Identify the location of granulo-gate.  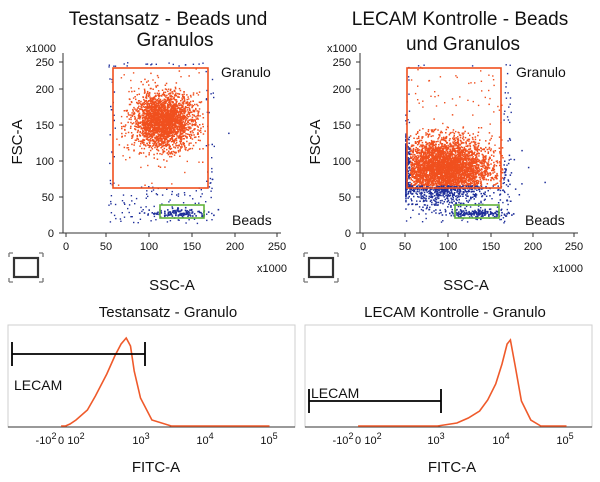
(160, 128).